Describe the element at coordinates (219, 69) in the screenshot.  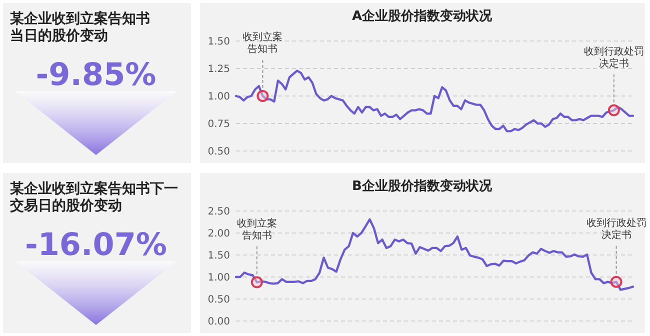
I see `y-tick-label: 1.25` at that location.